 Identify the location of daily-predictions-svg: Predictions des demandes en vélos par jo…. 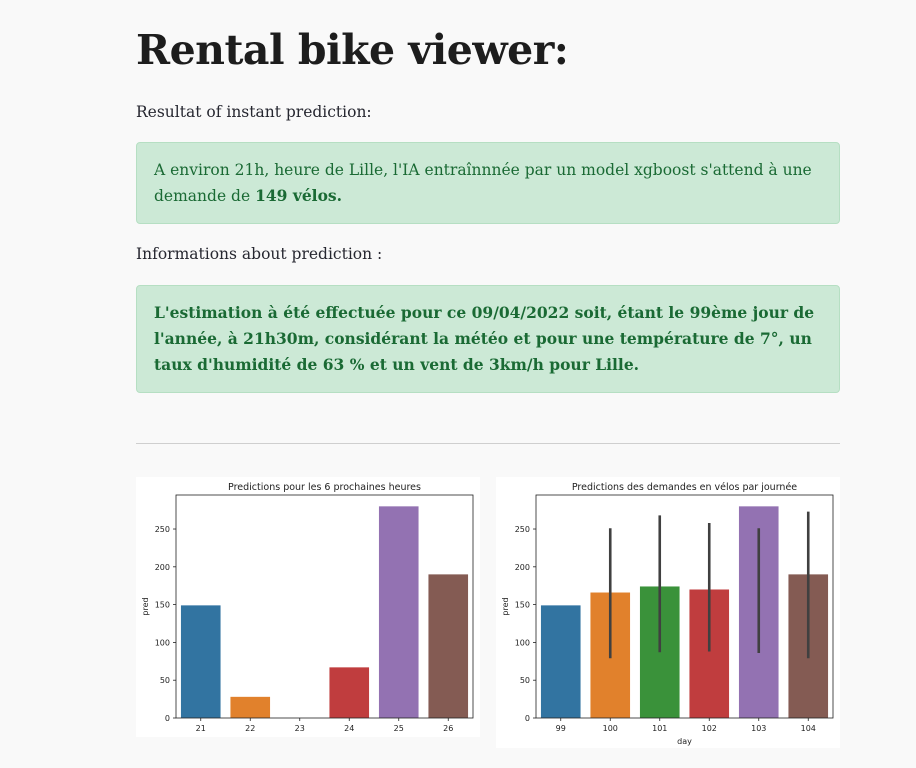
(667, 614).